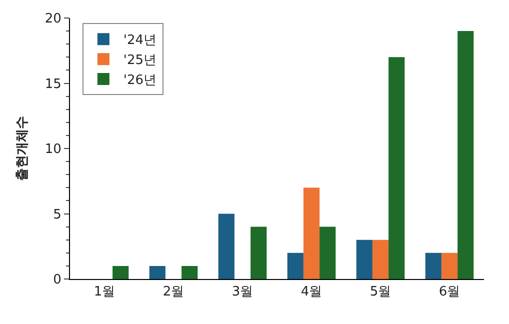 Image resolution: width=509 pixels, height=324 pixels. What do you see at coordinates (22, 148) in the screenshot?
I see `y-axis-title: 출현개체수` at bounding box center [22, 148].